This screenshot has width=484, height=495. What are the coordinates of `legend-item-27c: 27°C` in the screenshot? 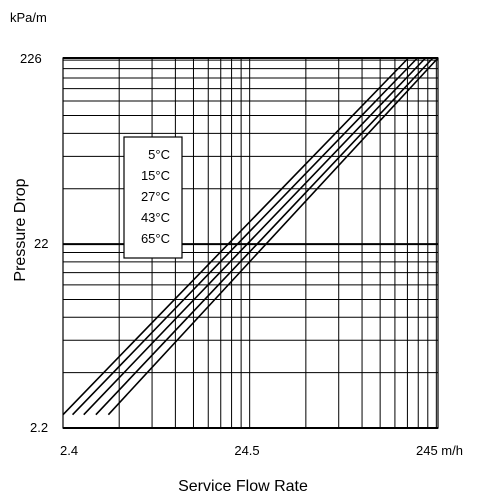 It's located at (155, 196).